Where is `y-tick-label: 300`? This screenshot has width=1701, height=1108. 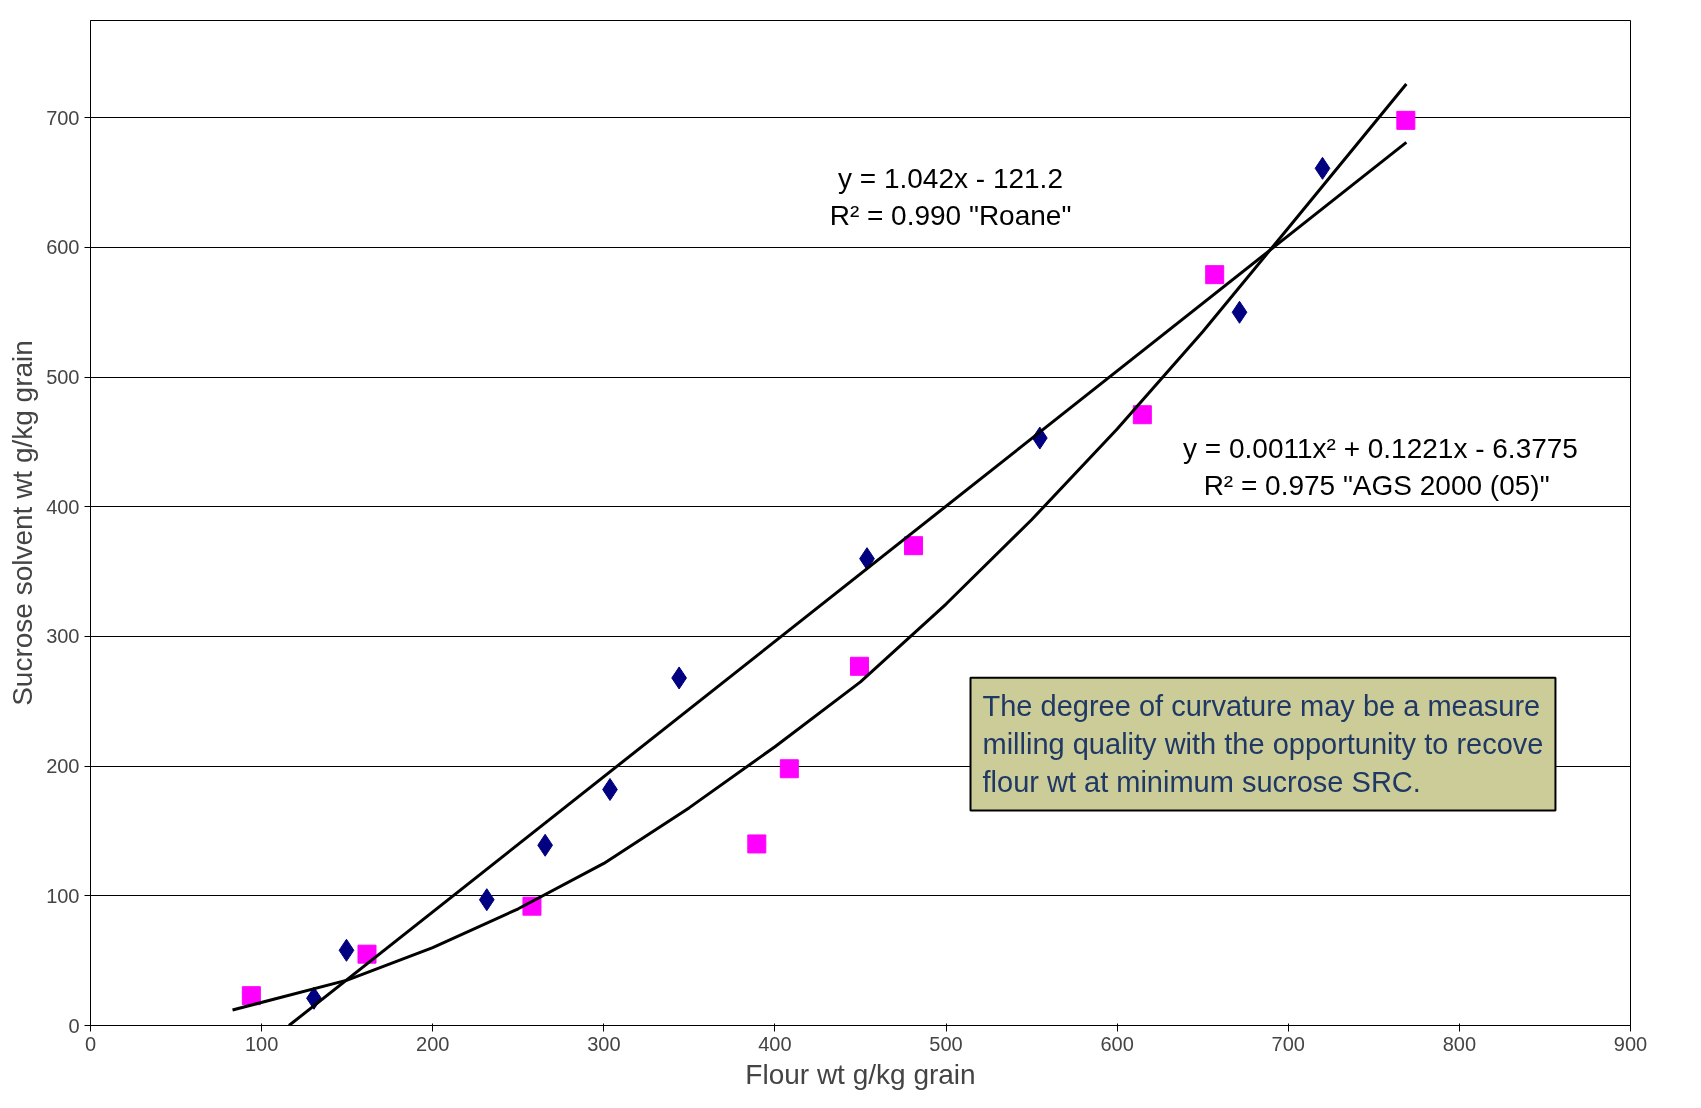 y-tick-label: 300 is located at coordinates (63, 636).